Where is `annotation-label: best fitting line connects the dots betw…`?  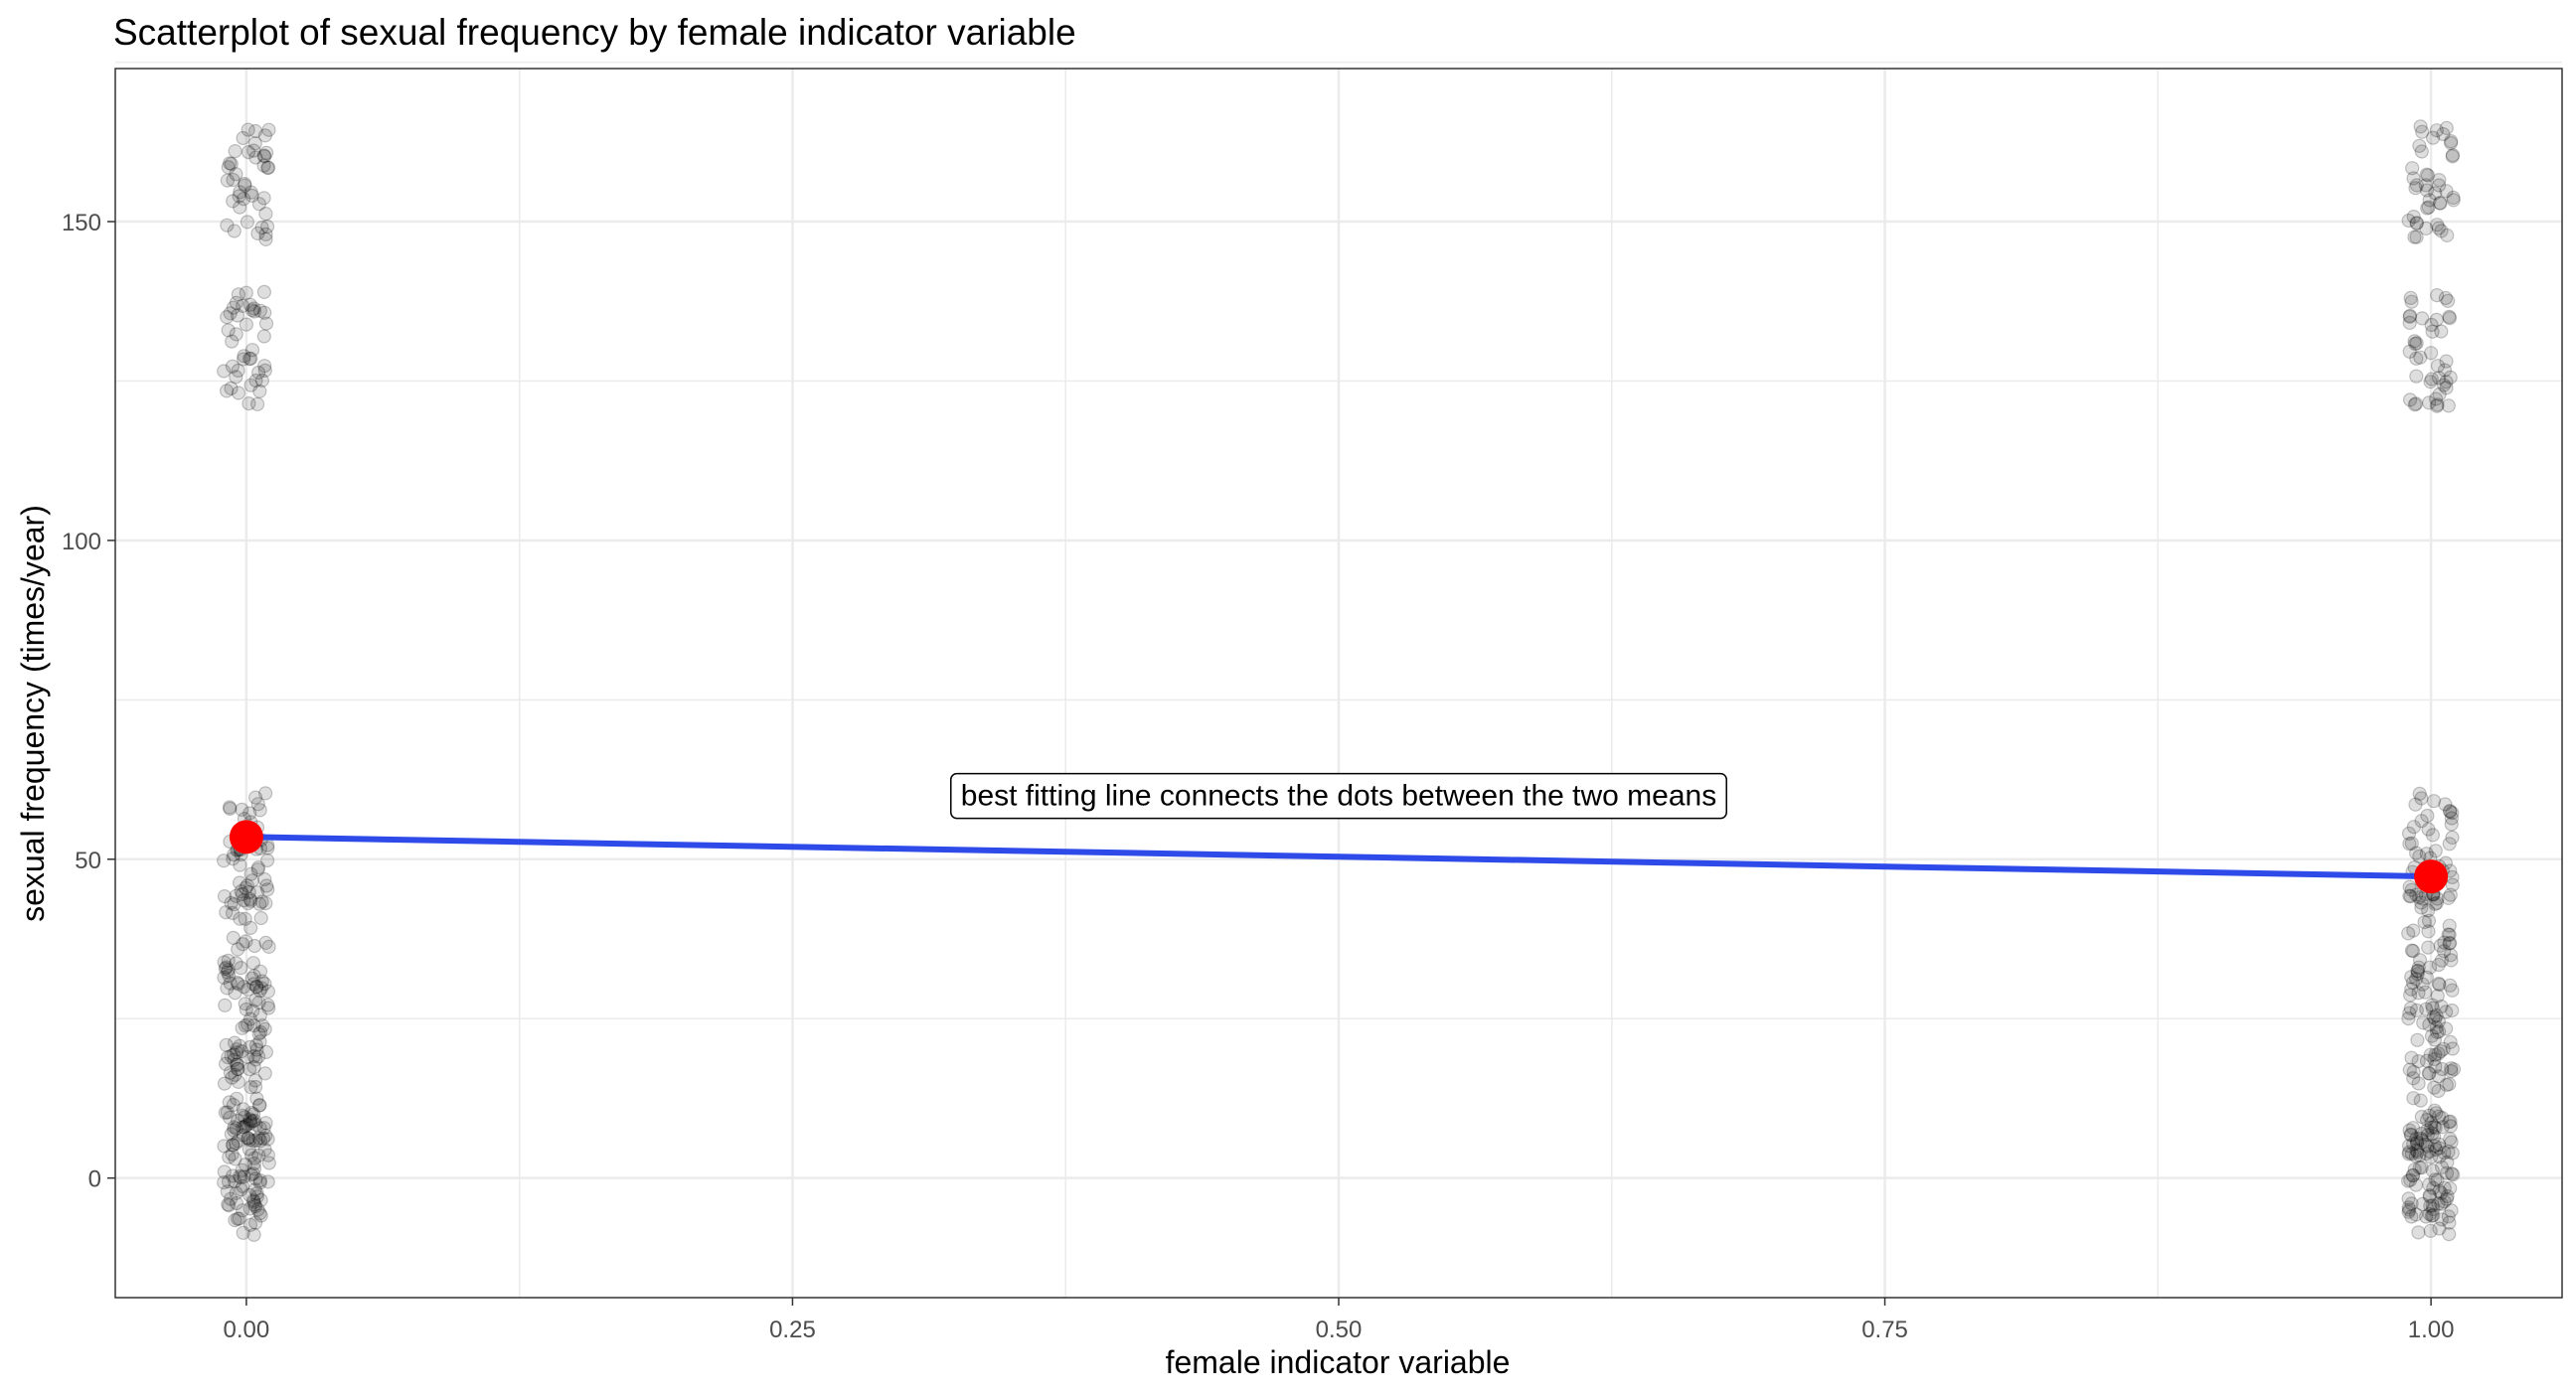
annotation-label: best fitting line connects the dots betw… is located at coordinates (1338, 796).